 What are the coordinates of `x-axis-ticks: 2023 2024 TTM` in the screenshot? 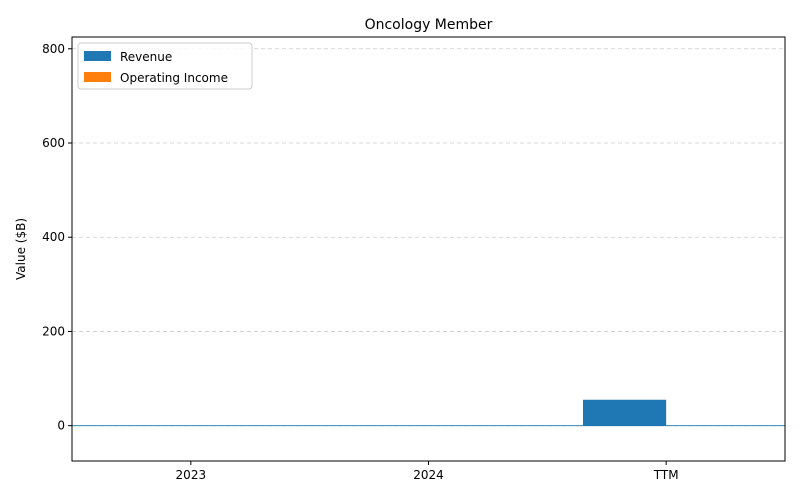 It's located at (427, 471).